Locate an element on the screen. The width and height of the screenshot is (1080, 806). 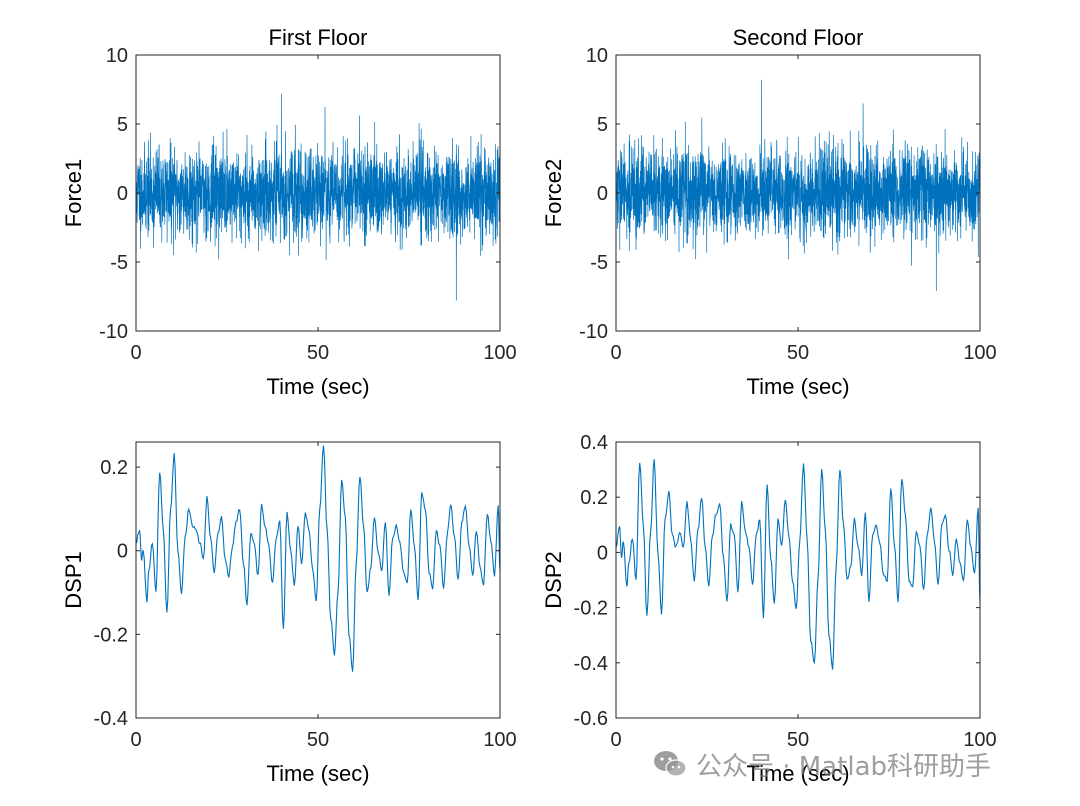
subplot-title: First Floor is located at coordinates (318, 37).